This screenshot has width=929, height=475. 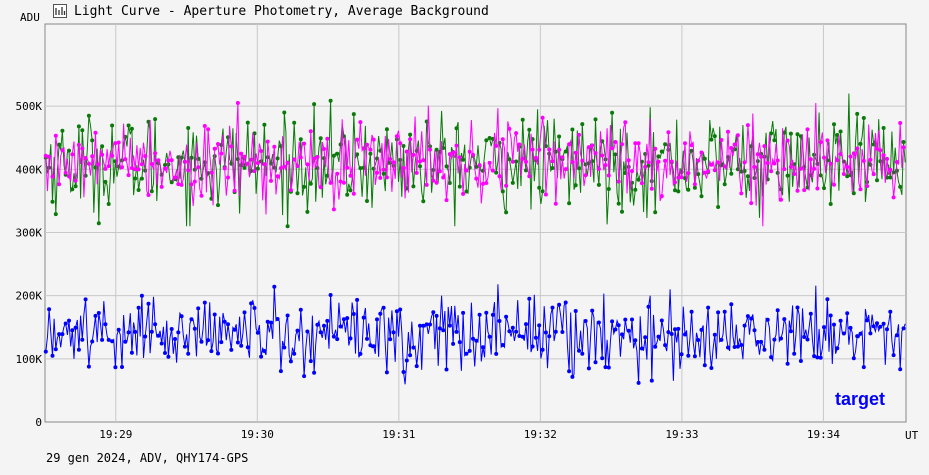 What do you see at coordinates (60, 11) in the screenshot?
I see `chart-app-icon` at bounding box center [60, 11].